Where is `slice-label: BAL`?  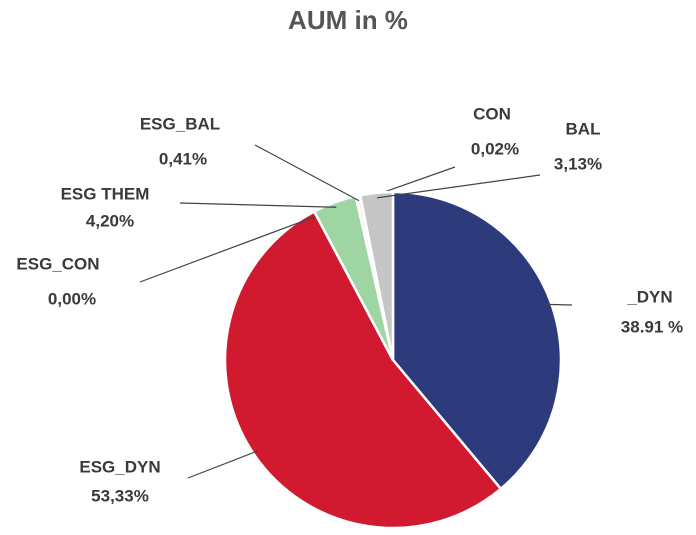
slice-label: BAL is located at coordinates (583, 128).